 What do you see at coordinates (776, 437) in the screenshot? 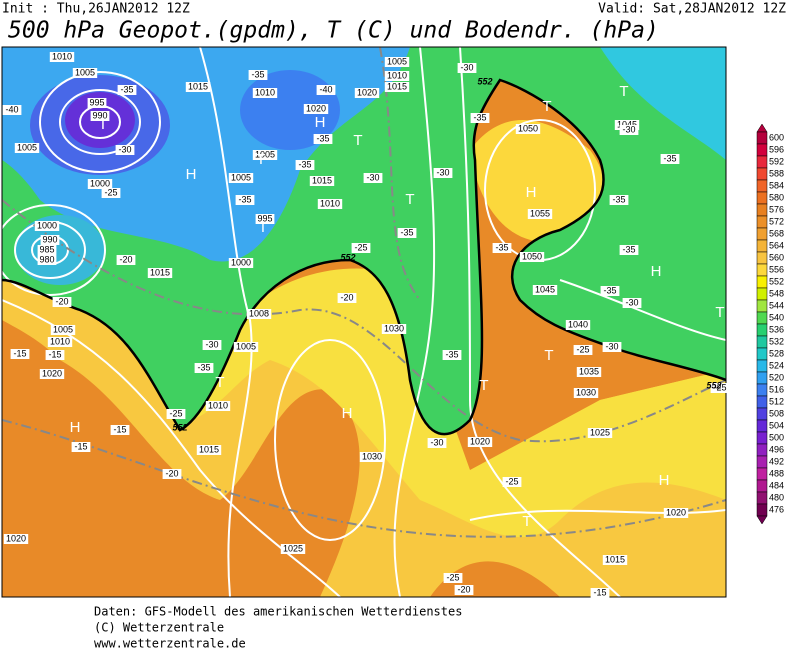
I see `colorbar-label: 500` at bounding box center [776, 437].